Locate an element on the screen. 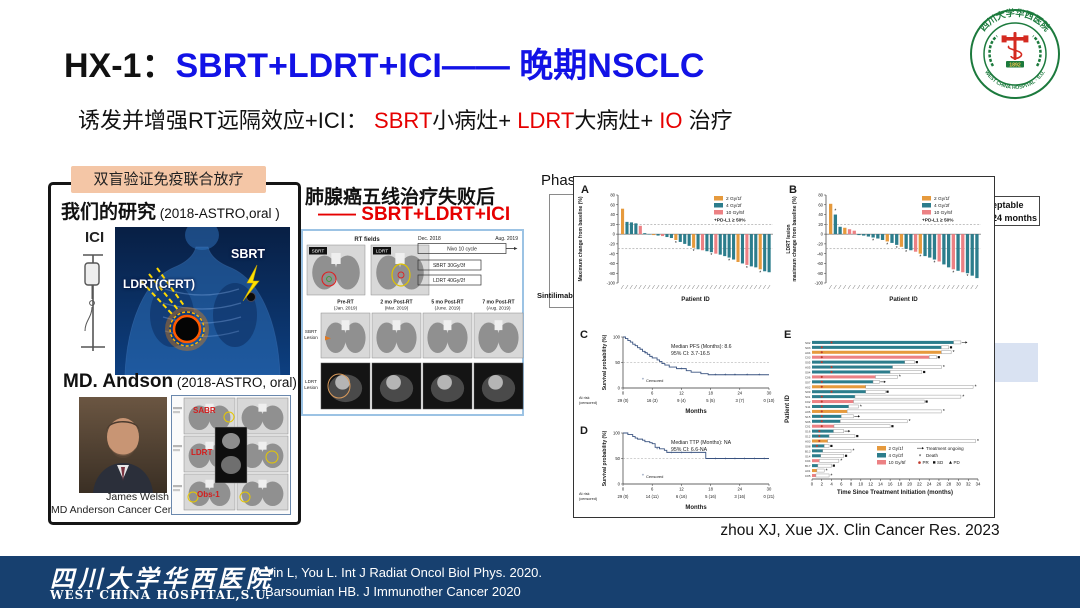  svg-text: 18 is located at coordinates (710, 393).